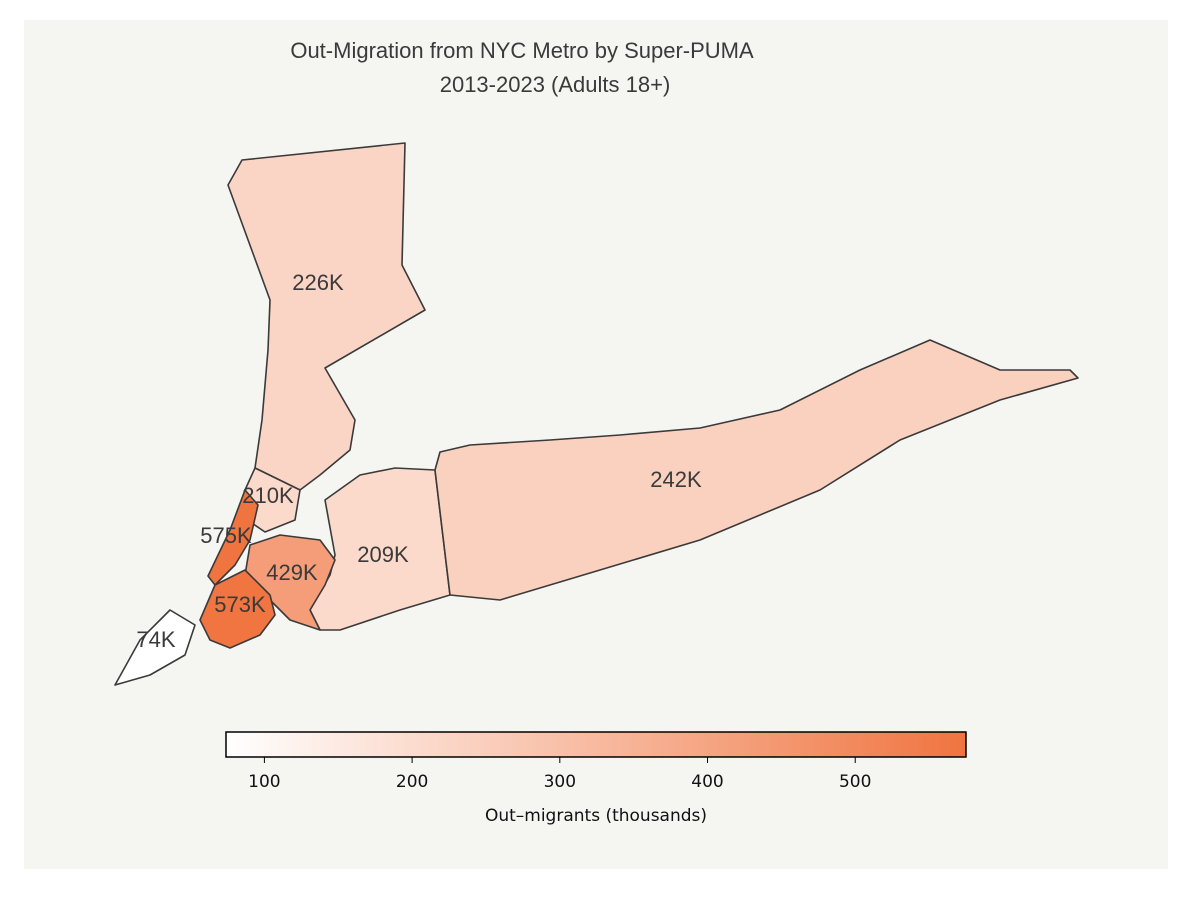 The height and width of the screenshot is (899, 1200). What do you see at coordinates (155, 639) in the screenshot?
I see `region-label: 74K` at bounding box center [155, 639].